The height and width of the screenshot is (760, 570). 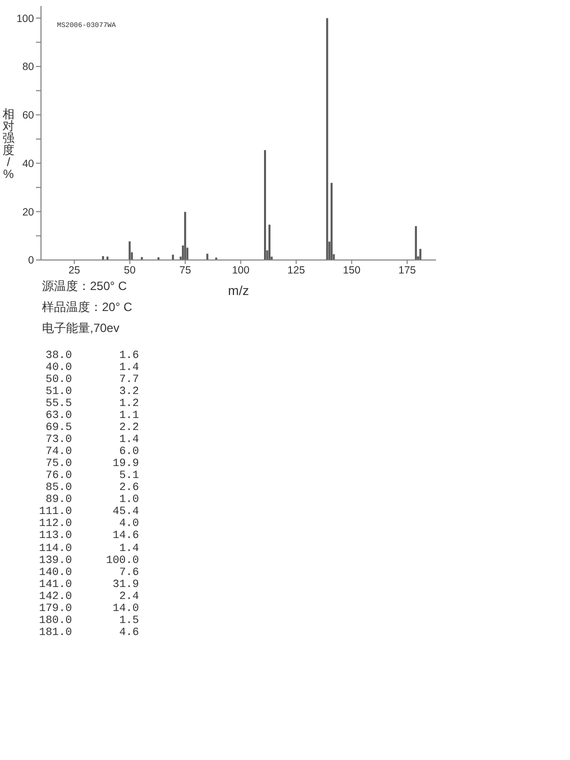 What do you see at coordinates (296, 270) in the screenshot?
I see `x-tick-label: 125` at bounding box center [296, 270].